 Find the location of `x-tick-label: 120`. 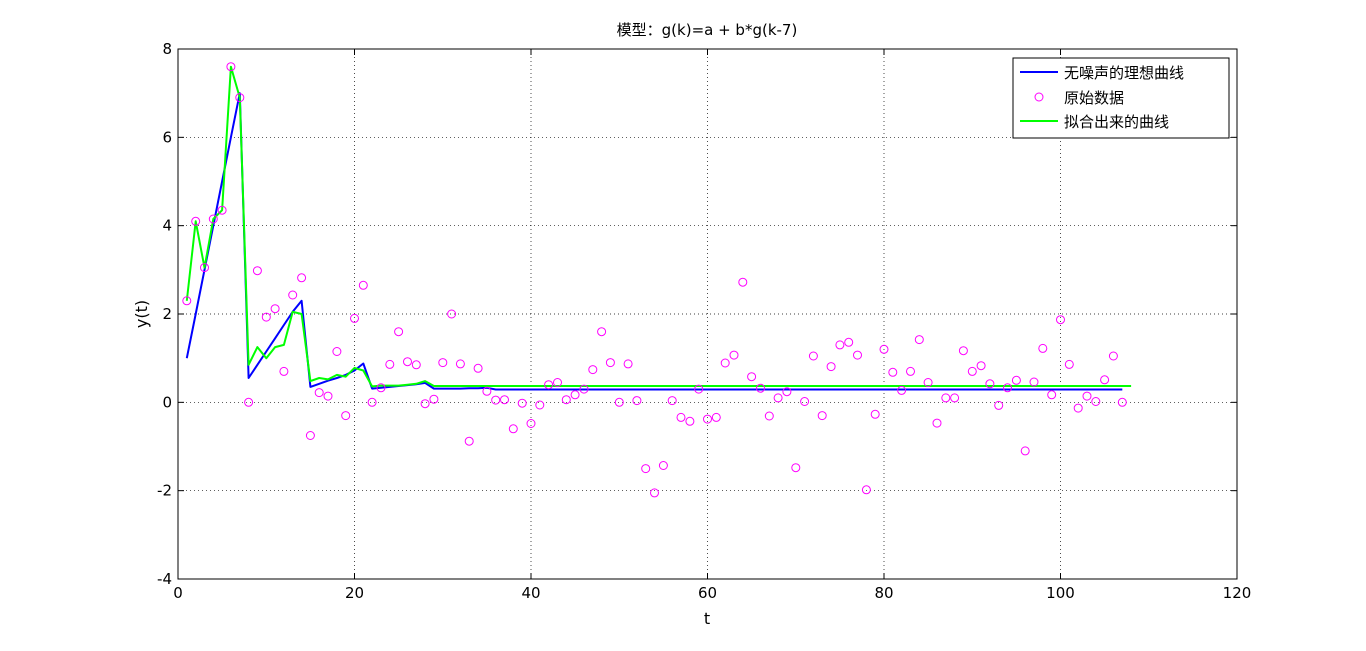

x-tick-label: 120 is located at coordinates (1237, 593).